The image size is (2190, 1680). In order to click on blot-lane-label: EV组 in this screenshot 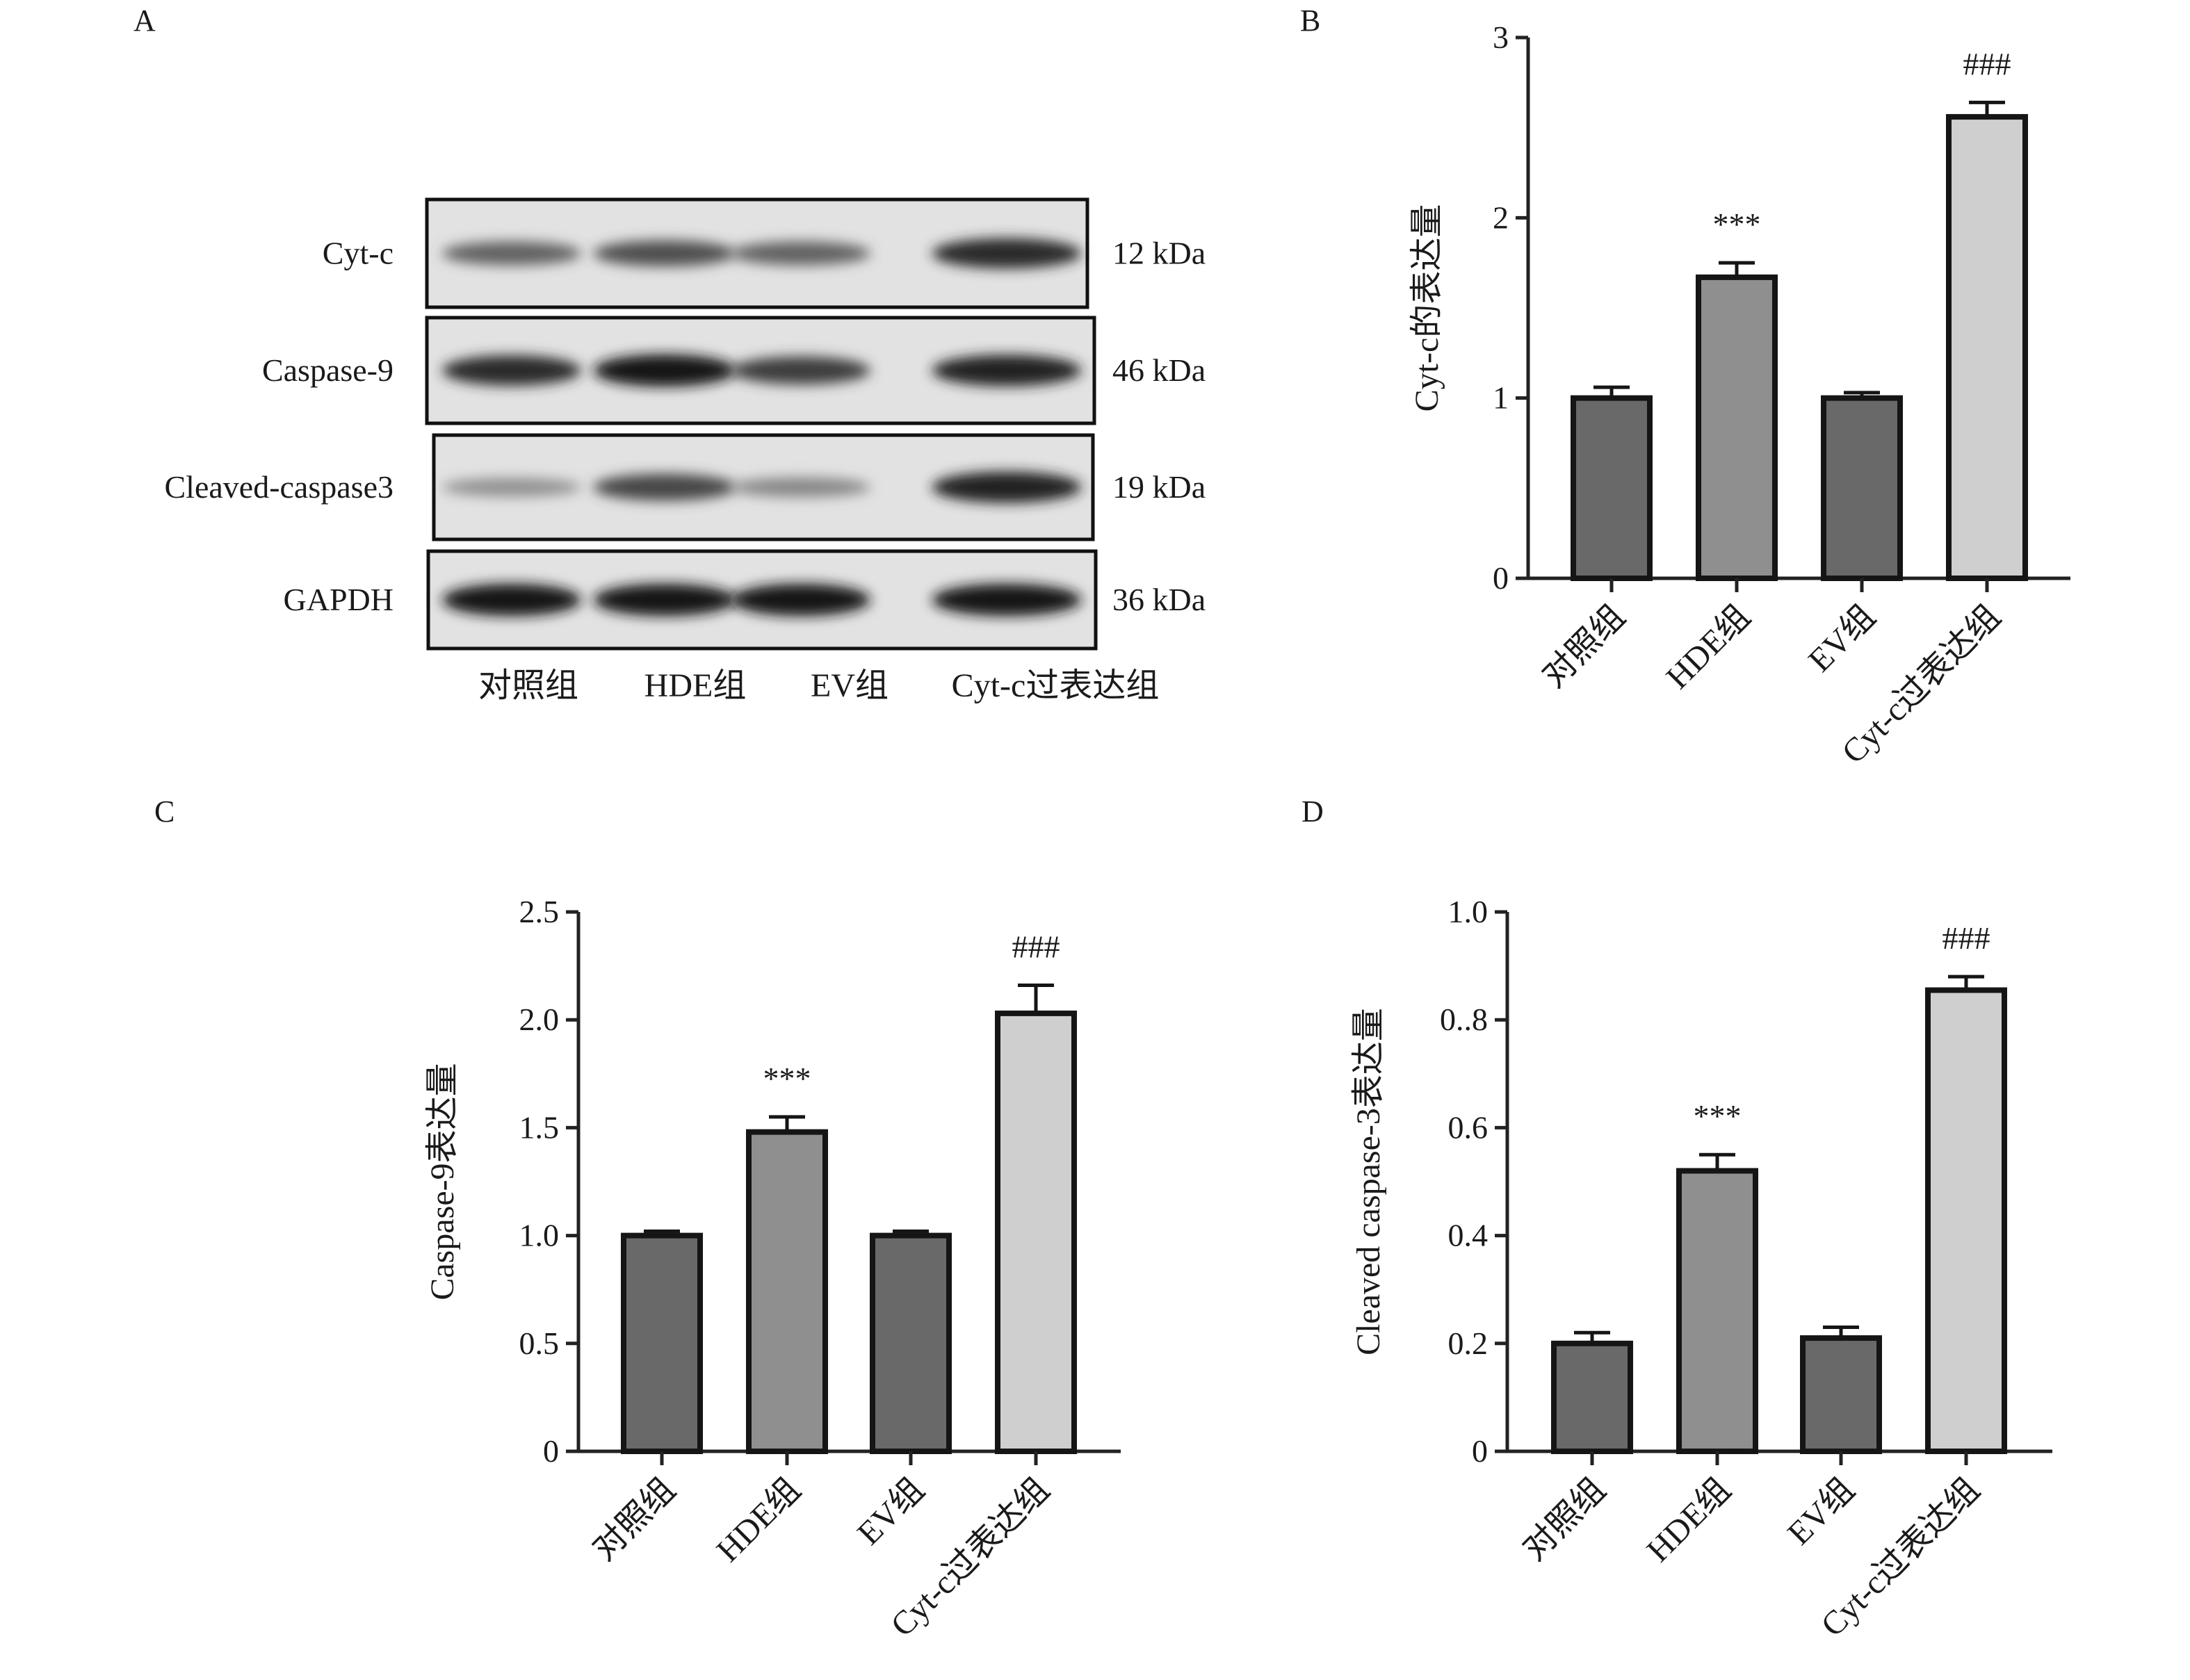, I will do `click(850, 685)`.